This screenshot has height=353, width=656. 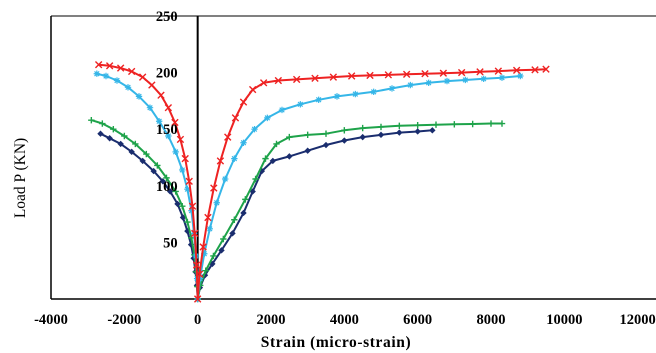 What do you see at coordinates (271, 320) in the screenshot?
I see `x-tick-label: 2000` at bounding box center [271, 320].